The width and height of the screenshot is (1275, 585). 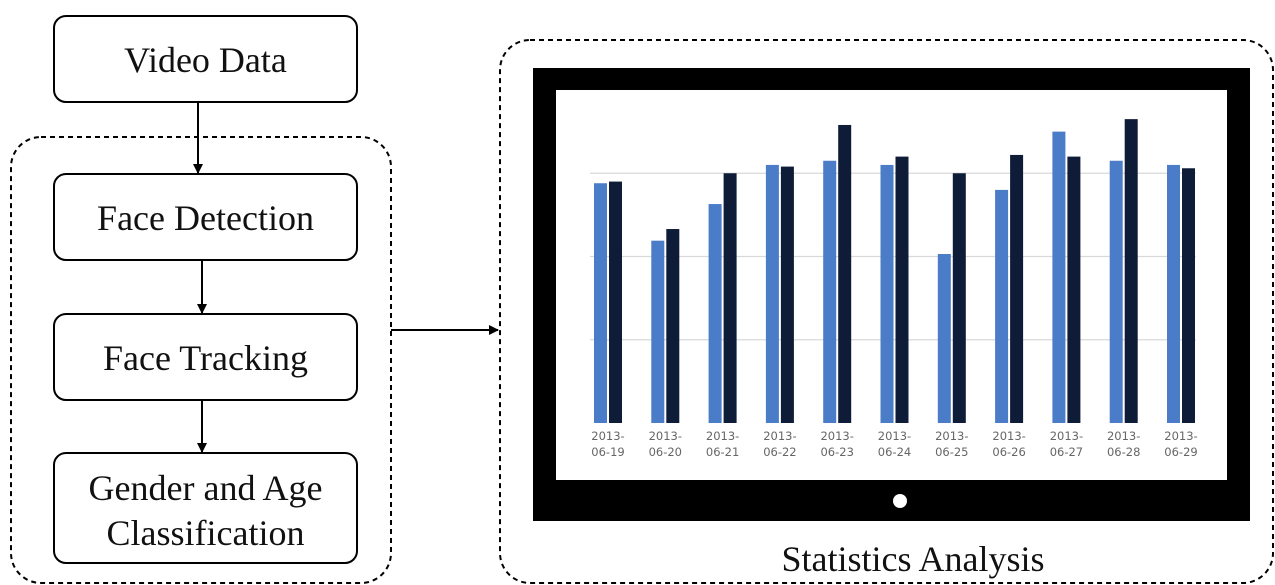 I want to click on face-detection-node: Face Detection, so click(x=205, y=217).